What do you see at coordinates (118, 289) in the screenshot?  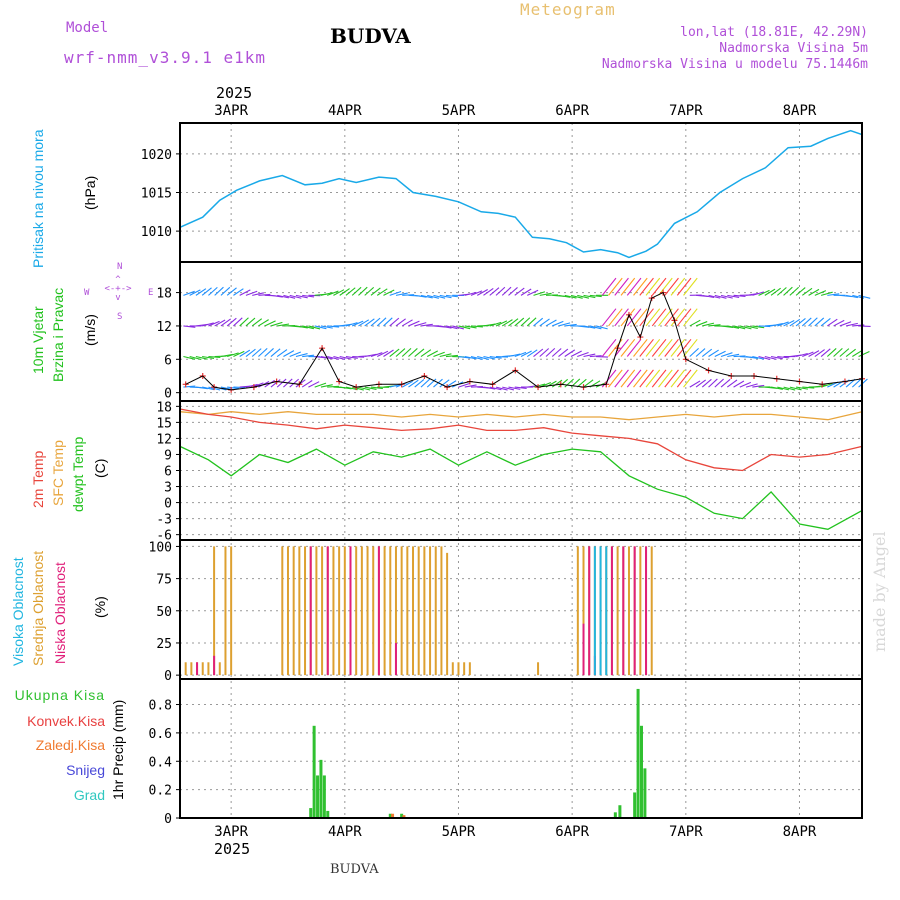 I see `compass-arrows: ^ <-+-> v` at bounding box center [118, 289].